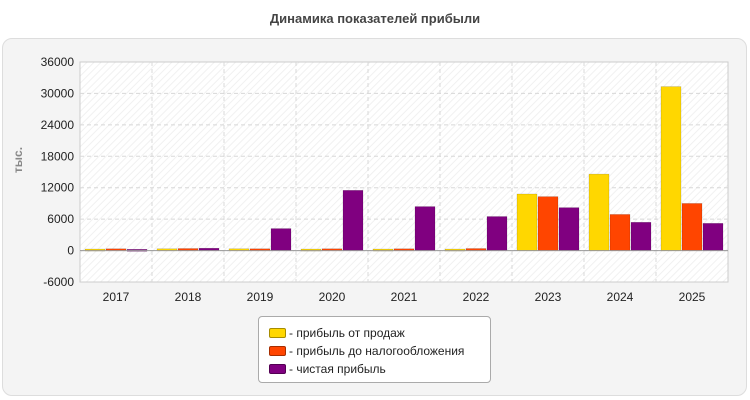  What do you see at coordinates (375, 18) in the screenshot?
I see `chart-title: Динамика показателей прибыли` at bounding box center [375, 18].